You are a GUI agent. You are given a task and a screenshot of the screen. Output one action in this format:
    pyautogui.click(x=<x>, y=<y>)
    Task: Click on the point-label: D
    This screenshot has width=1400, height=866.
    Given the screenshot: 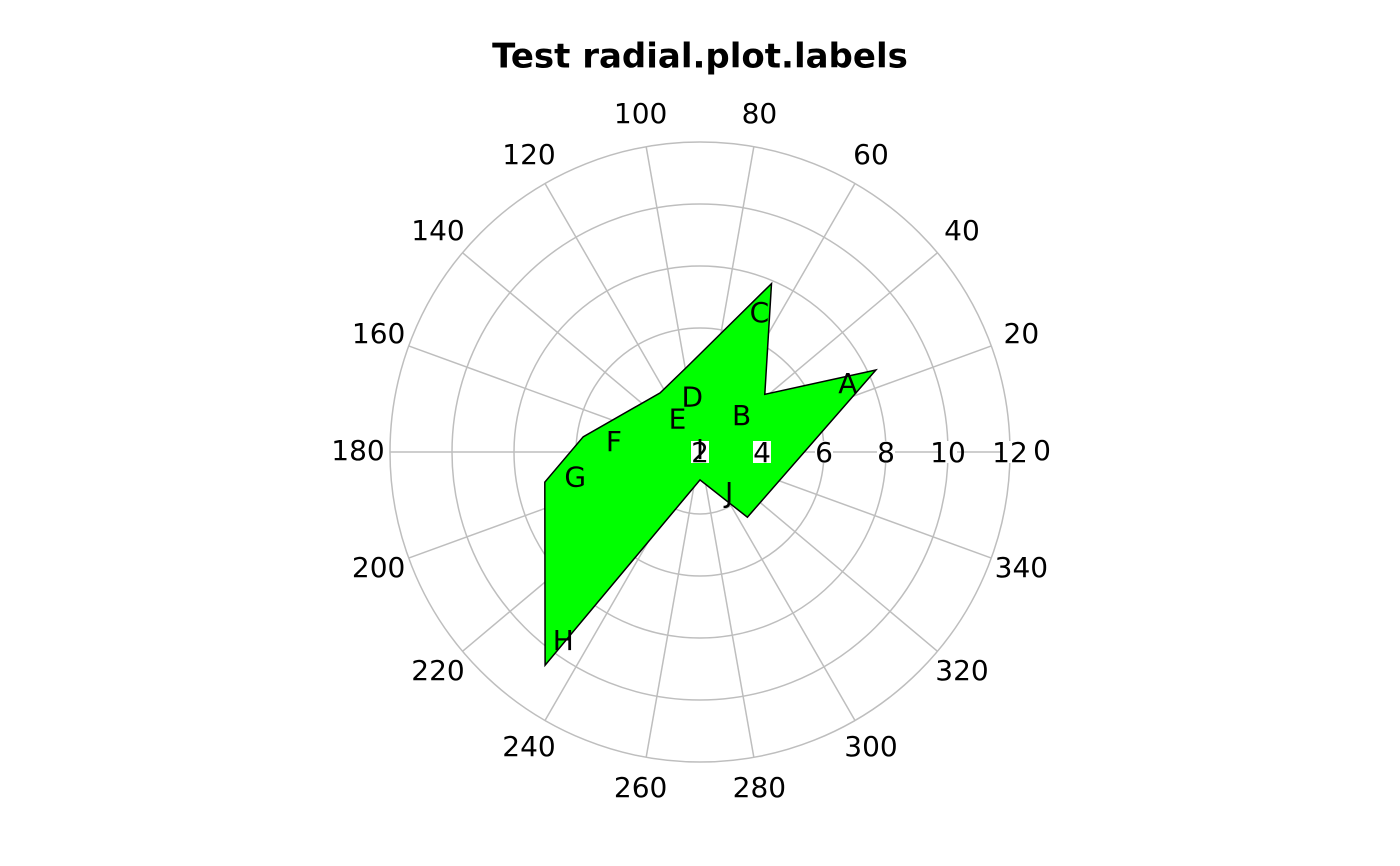 What is the action you would take?
    pyautogui.click(x=692, y=397)
    